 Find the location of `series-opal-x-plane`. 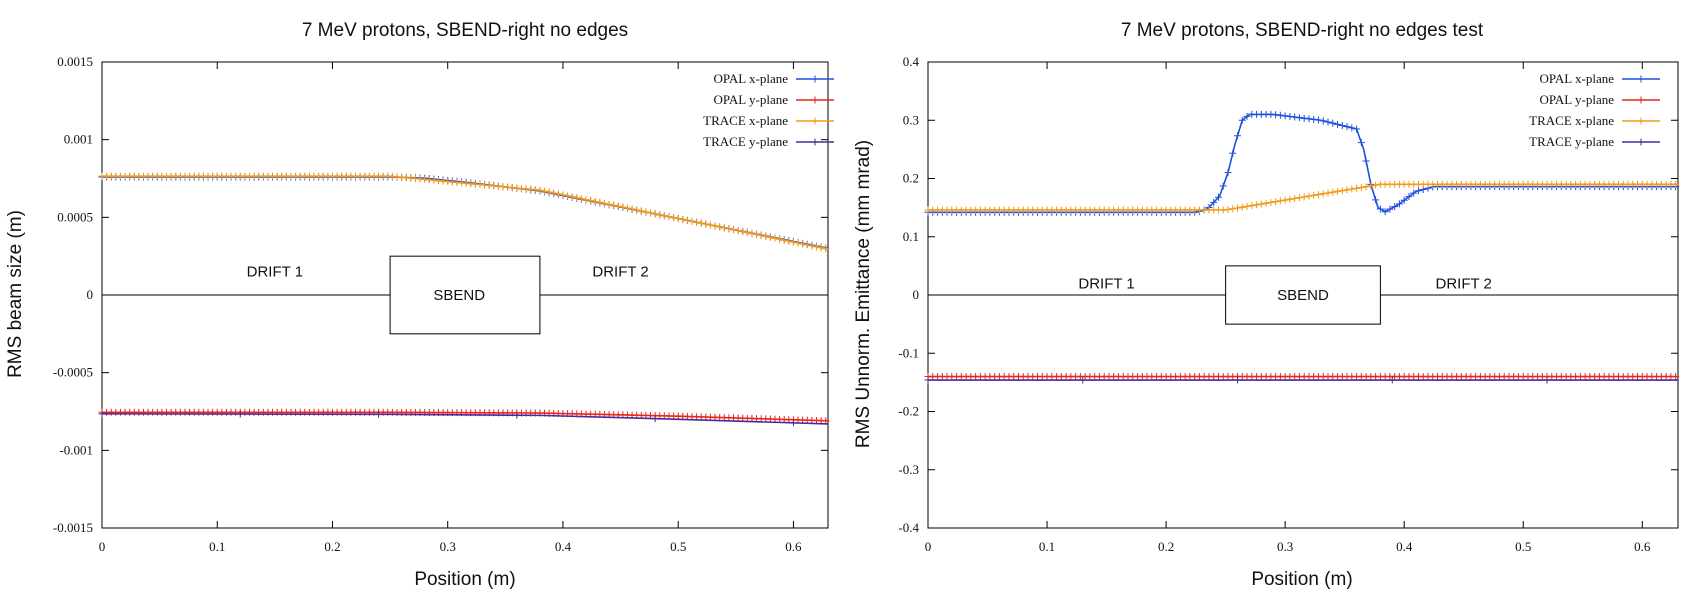

series-opal-x-plane is located at coordinates (464, 212).